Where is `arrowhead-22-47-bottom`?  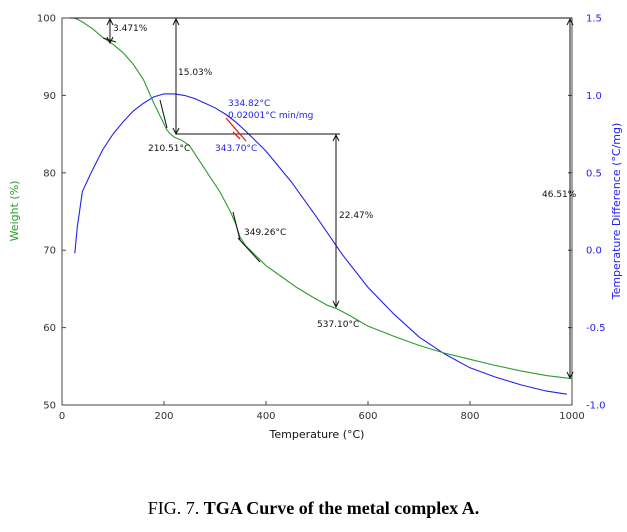 arrowhead-22-47-bottom is located at coordinates (336, 304).